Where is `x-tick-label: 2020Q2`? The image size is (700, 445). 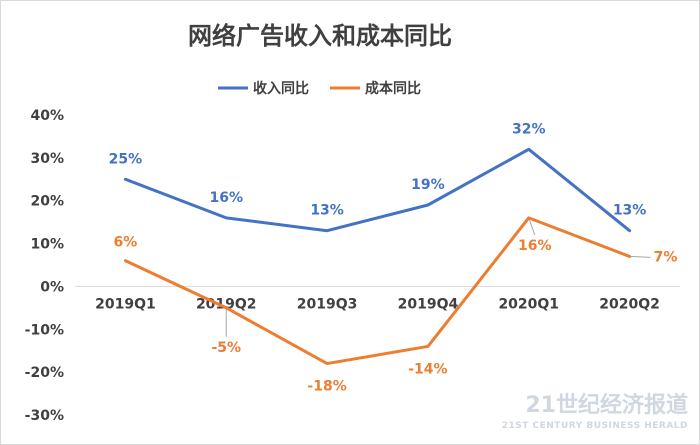 x-tick-label: 2020Q2 is located at coordinates (629, 304).